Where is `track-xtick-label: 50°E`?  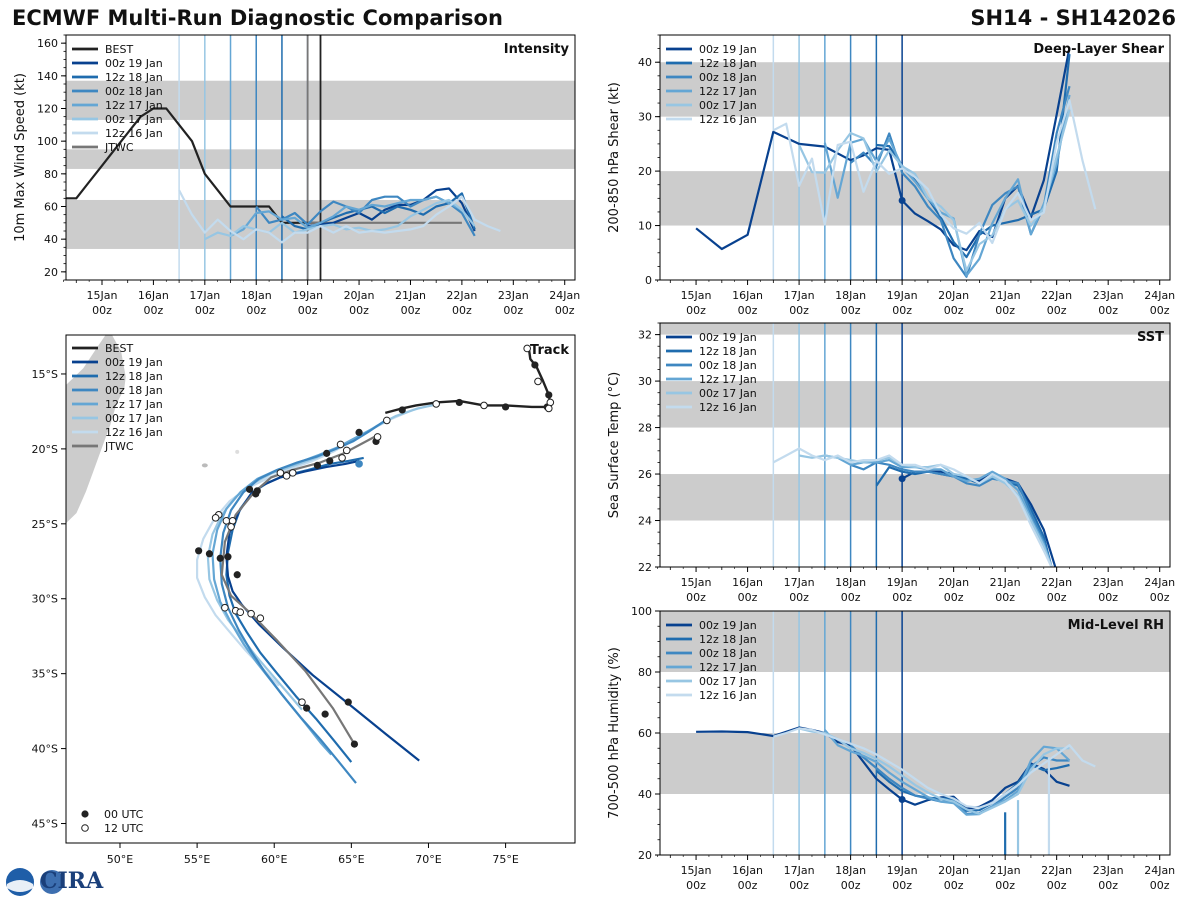
track-xtick-label: 50°E is located at coordinates (120, 859).